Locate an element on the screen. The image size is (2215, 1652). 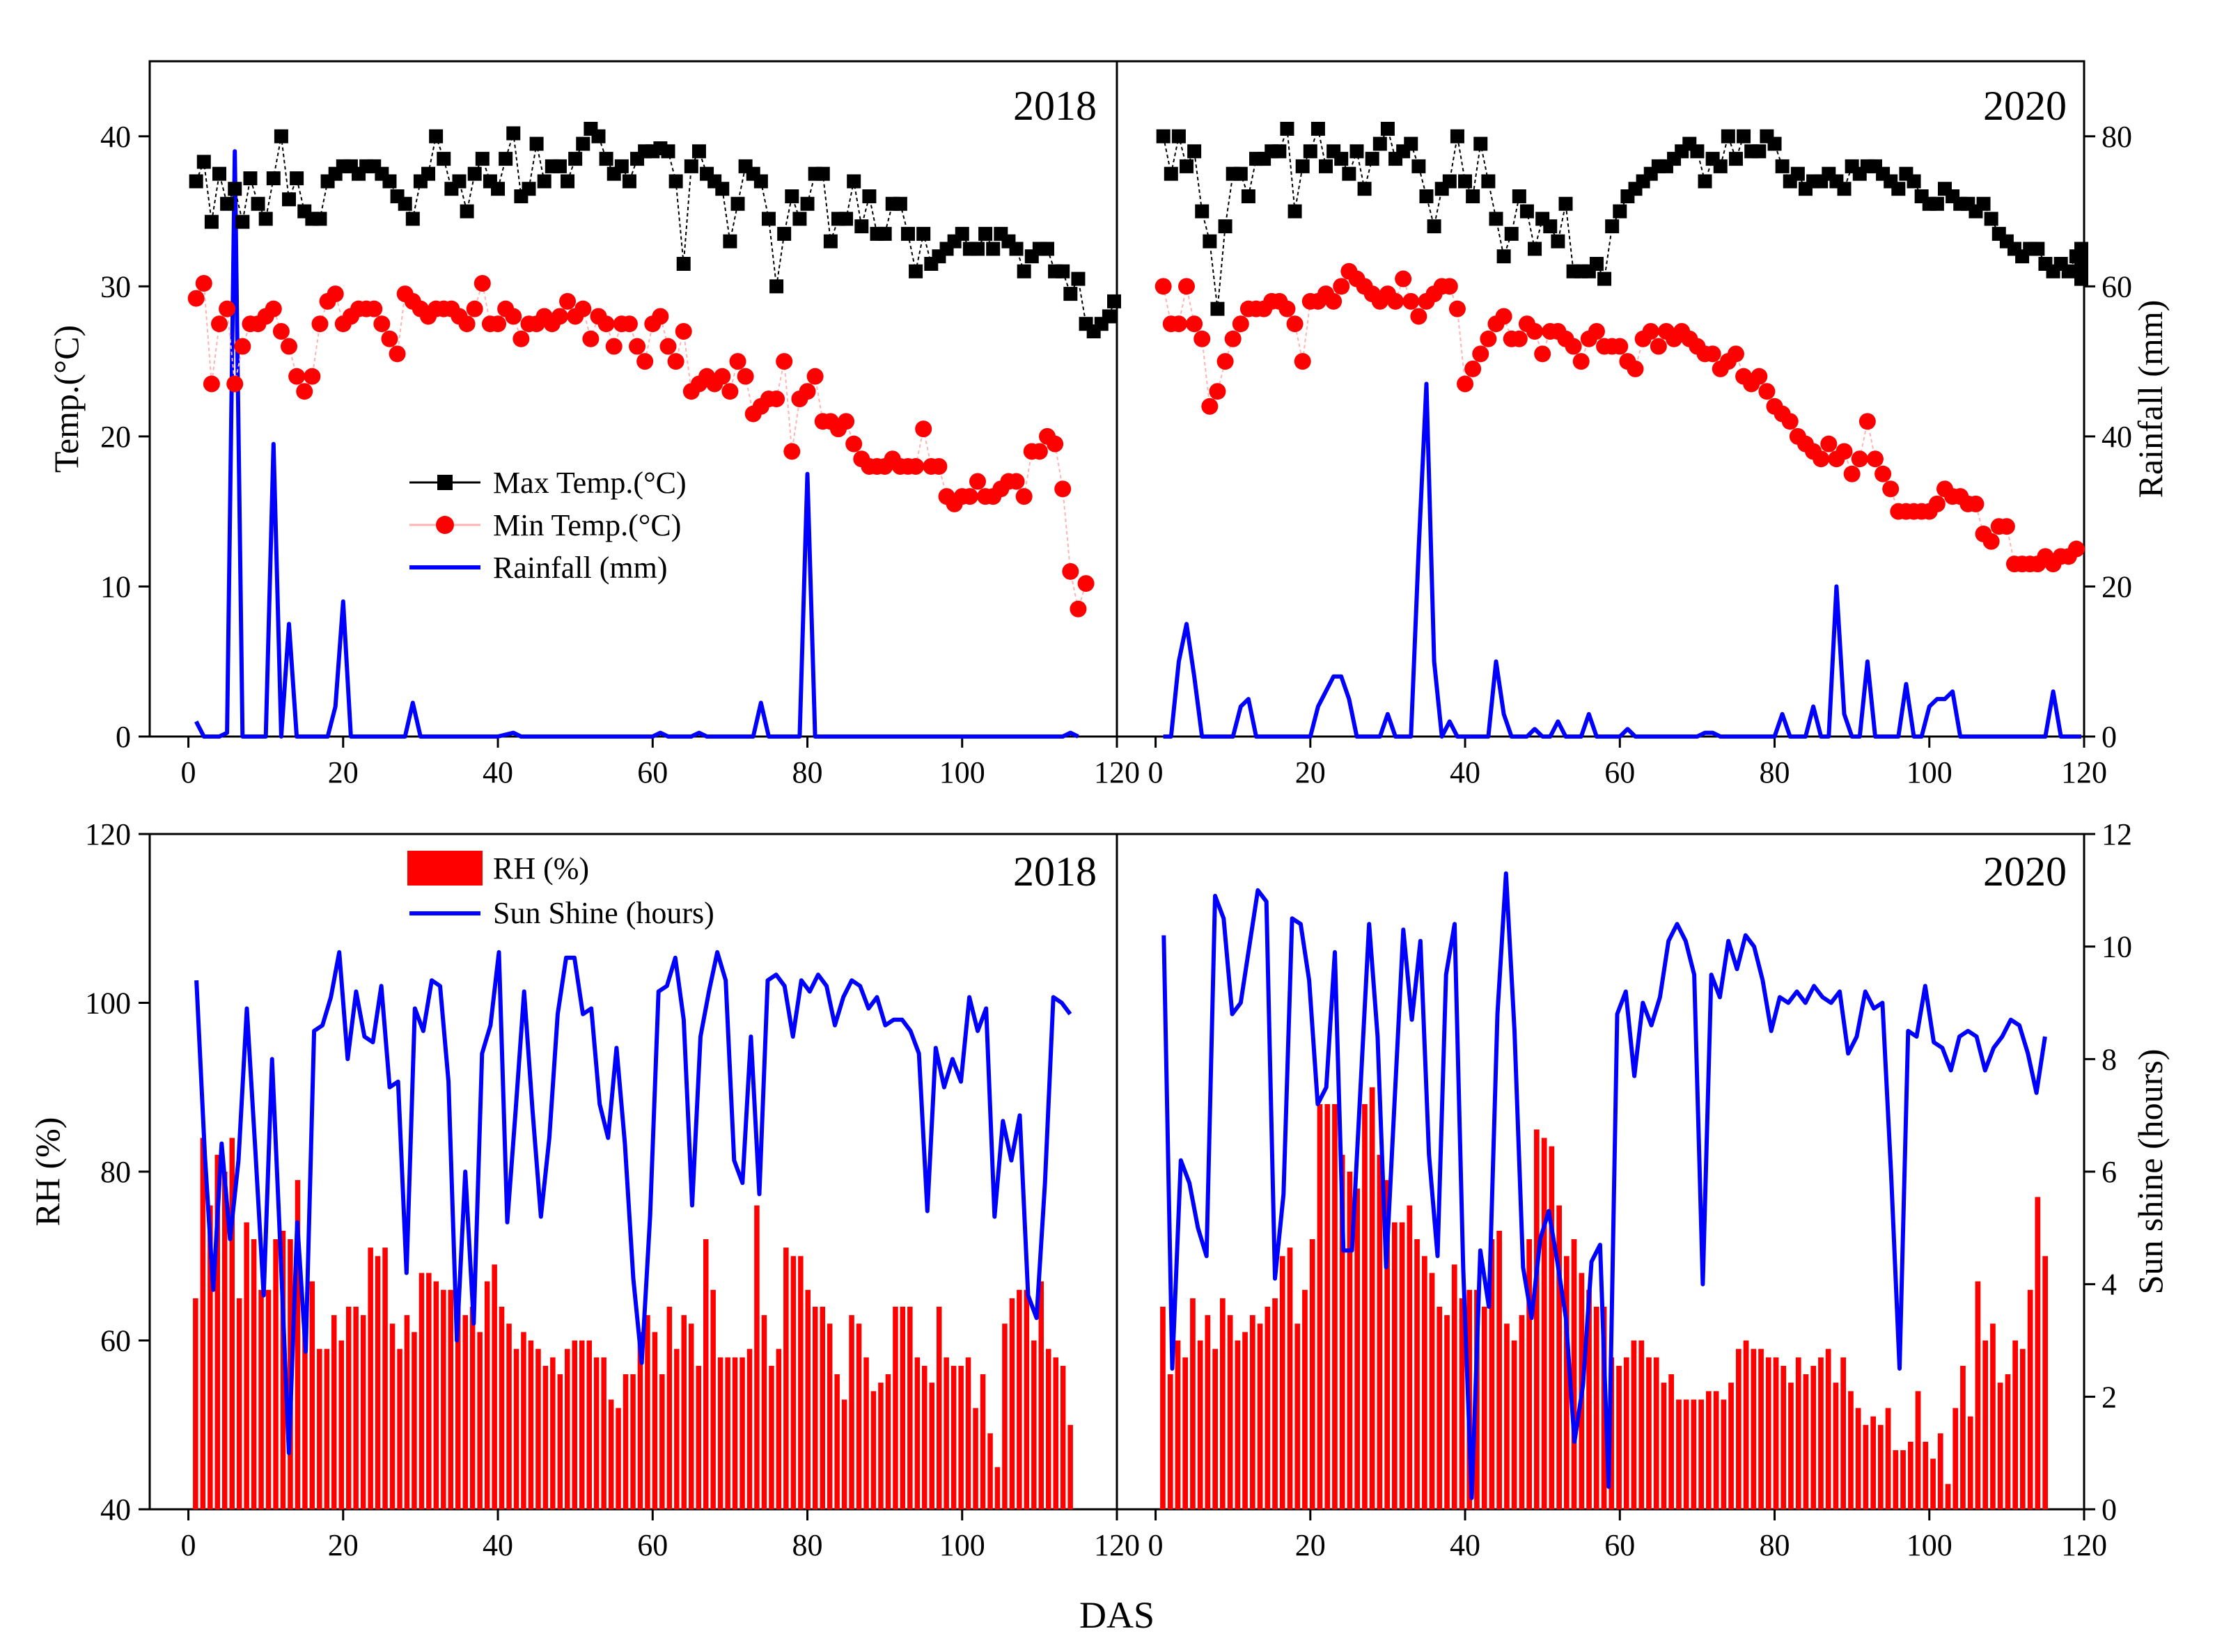
max-temp-line-2020 is located at coordinates (1622, 218).